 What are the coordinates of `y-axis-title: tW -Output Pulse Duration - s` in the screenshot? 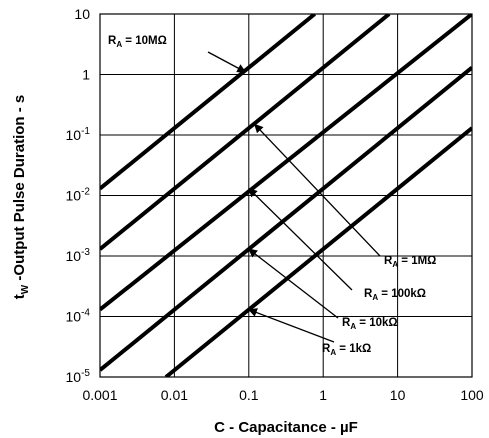 It's located at (21, 197).